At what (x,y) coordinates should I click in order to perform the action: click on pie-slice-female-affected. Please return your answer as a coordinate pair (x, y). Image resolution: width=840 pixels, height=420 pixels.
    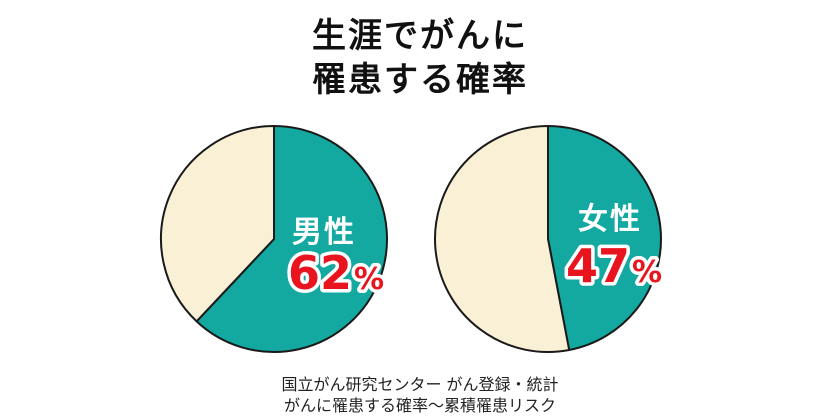
    Looking at the image, I should click on (604, 238).